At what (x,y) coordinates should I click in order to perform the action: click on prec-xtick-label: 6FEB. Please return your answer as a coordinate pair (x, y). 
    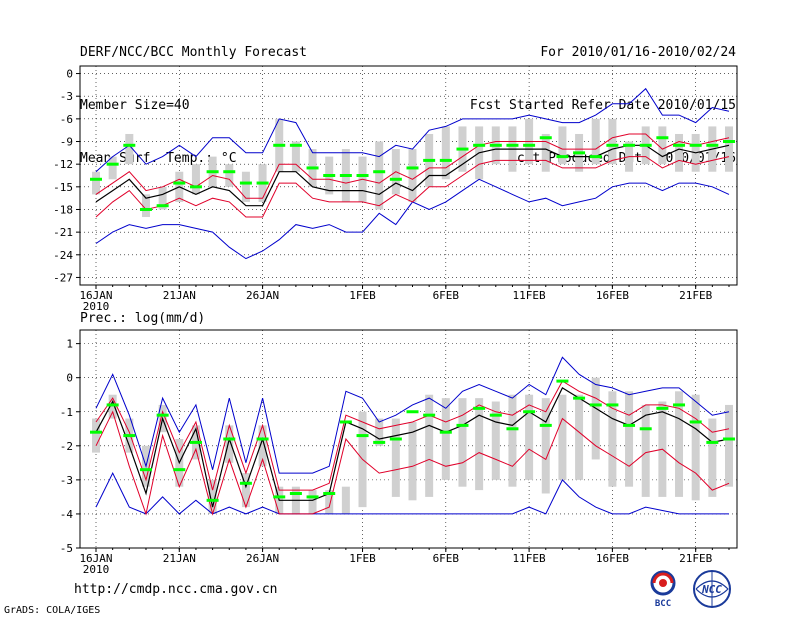
    Looking at the image, I should click on (446, 558).